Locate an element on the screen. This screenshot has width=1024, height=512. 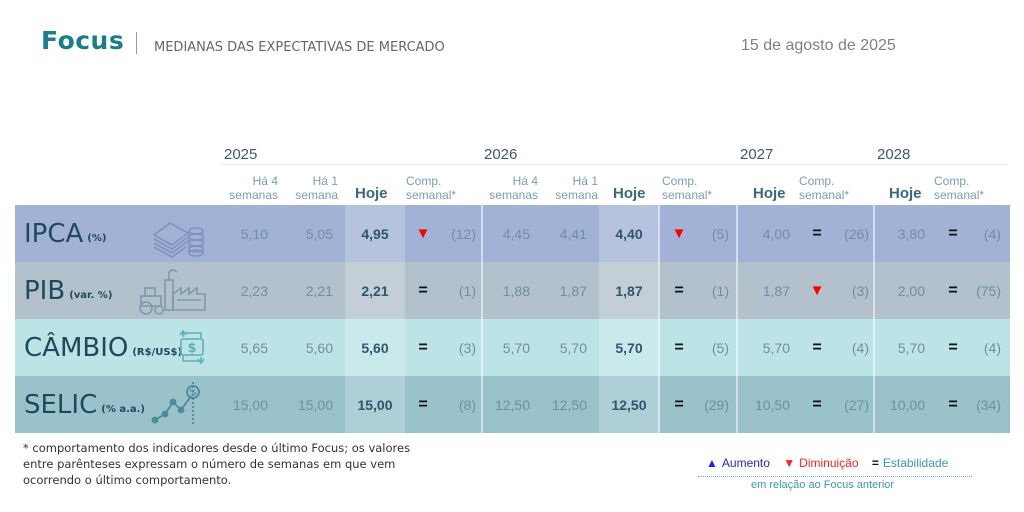
weeks-2028: (34) is located at coordinates (988, 404).